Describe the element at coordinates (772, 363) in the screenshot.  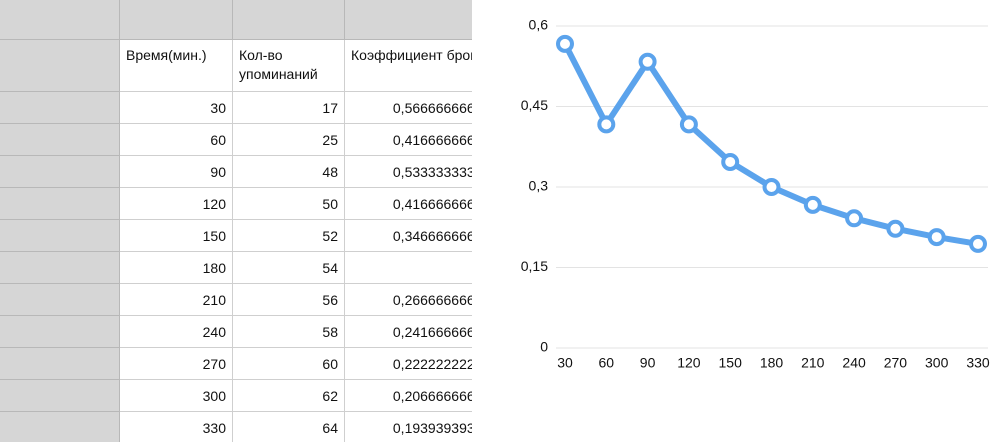
I see `x-tick-label: 180` at that location.